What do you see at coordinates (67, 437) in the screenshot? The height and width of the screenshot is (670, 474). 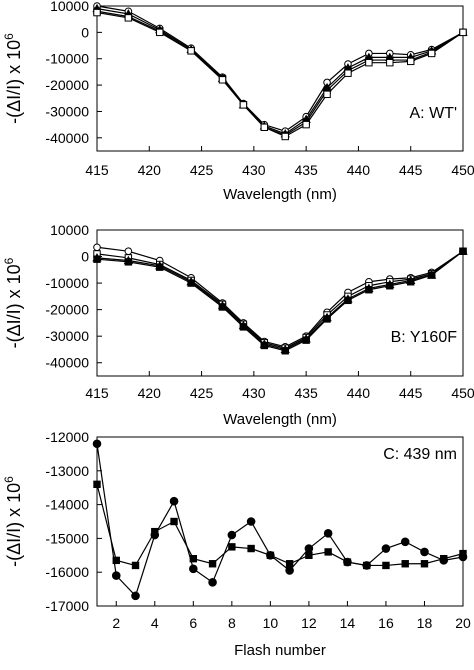 I see `y-tick-label: -12000` at bounding box center [67, 437].